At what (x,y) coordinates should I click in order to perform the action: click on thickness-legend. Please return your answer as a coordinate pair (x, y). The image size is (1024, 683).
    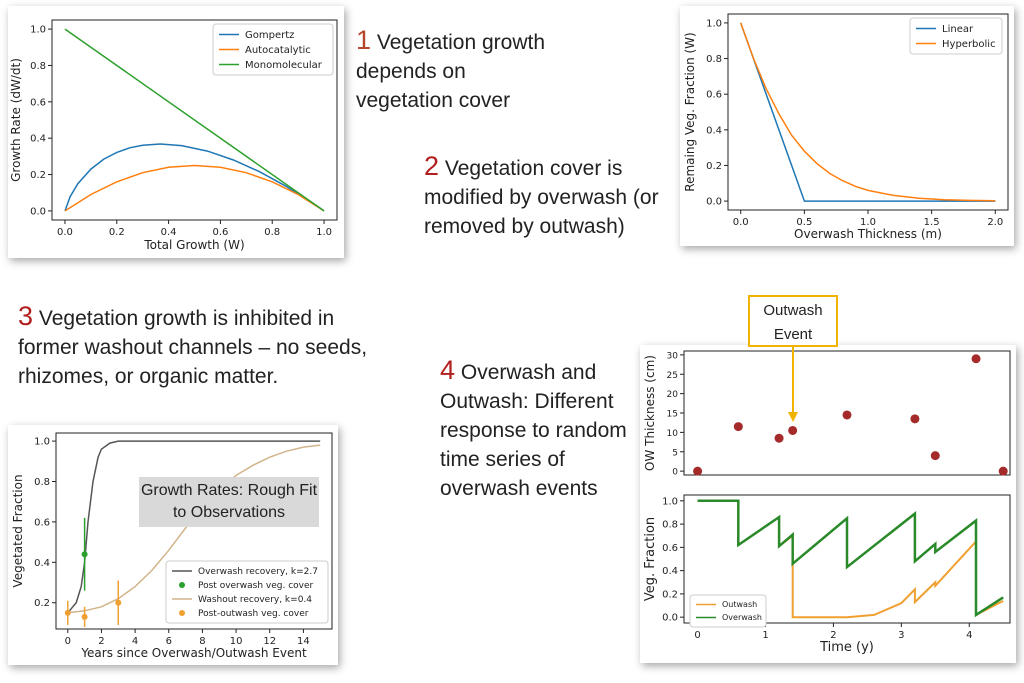
    Looking at the image, I should click on (956, 36).